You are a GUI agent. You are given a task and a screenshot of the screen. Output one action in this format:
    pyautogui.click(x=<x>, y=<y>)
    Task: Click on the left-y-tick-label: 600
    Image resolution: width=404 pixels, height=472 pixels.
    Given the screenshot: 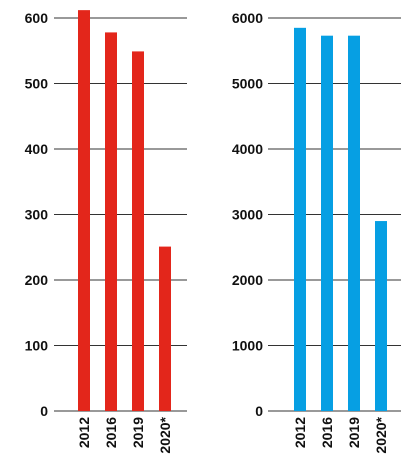 What is the action you would take?
    pyautogui.click(x=37, y=18)
    